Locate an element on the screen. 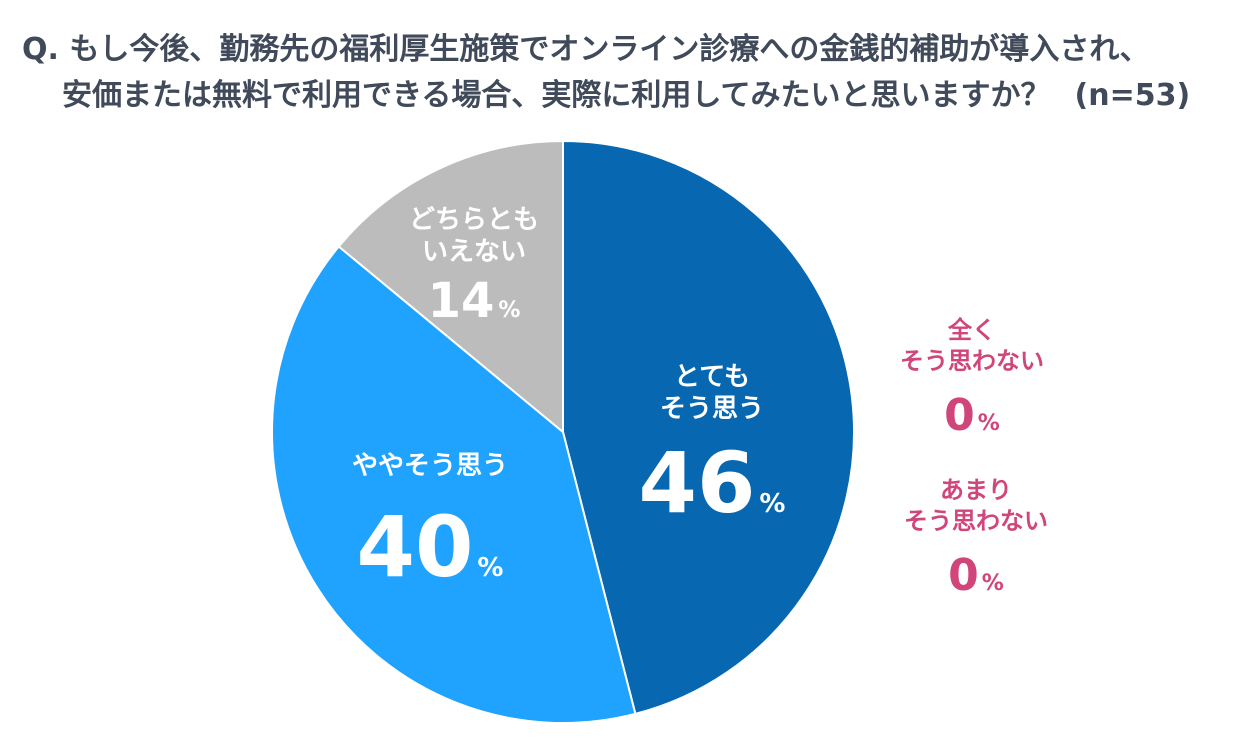 The height and width of the screenshot is (752, 1239). slice-value-number-0: 46 is located at coordinates (697, 483).